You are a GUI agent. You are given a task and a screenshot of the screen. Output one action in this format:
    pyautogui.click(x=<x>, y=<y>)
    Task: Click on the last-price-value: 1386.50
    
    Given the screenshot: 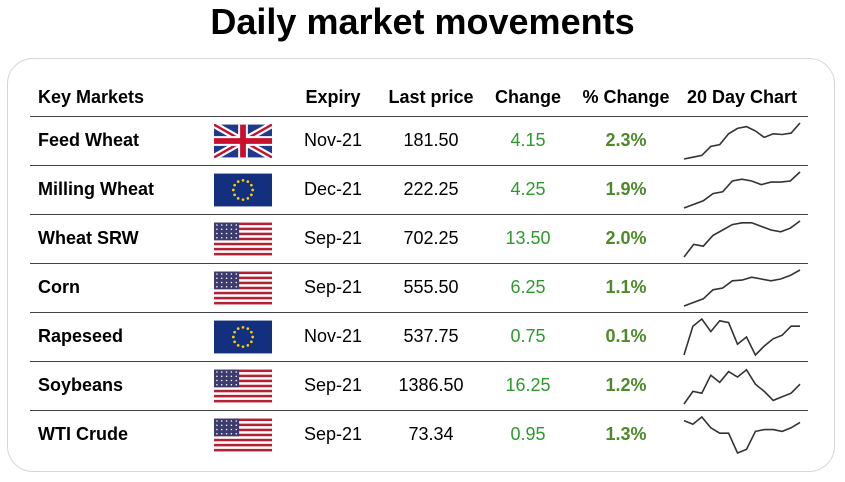 What is the action you would take?
    pyautogui.click(x=431, y=385)
    